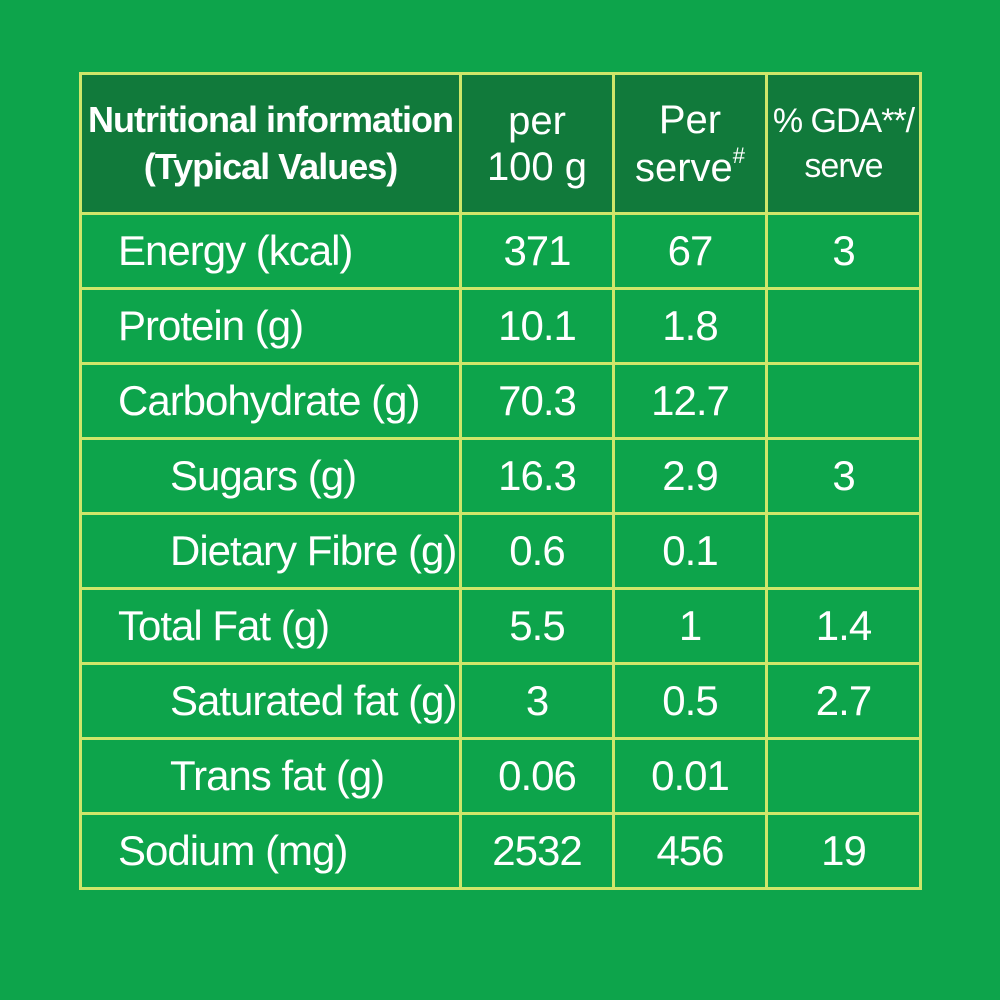 The image size is (1000, 1000). I want to click on value-per-100g: 16.3, so click(537, 476).